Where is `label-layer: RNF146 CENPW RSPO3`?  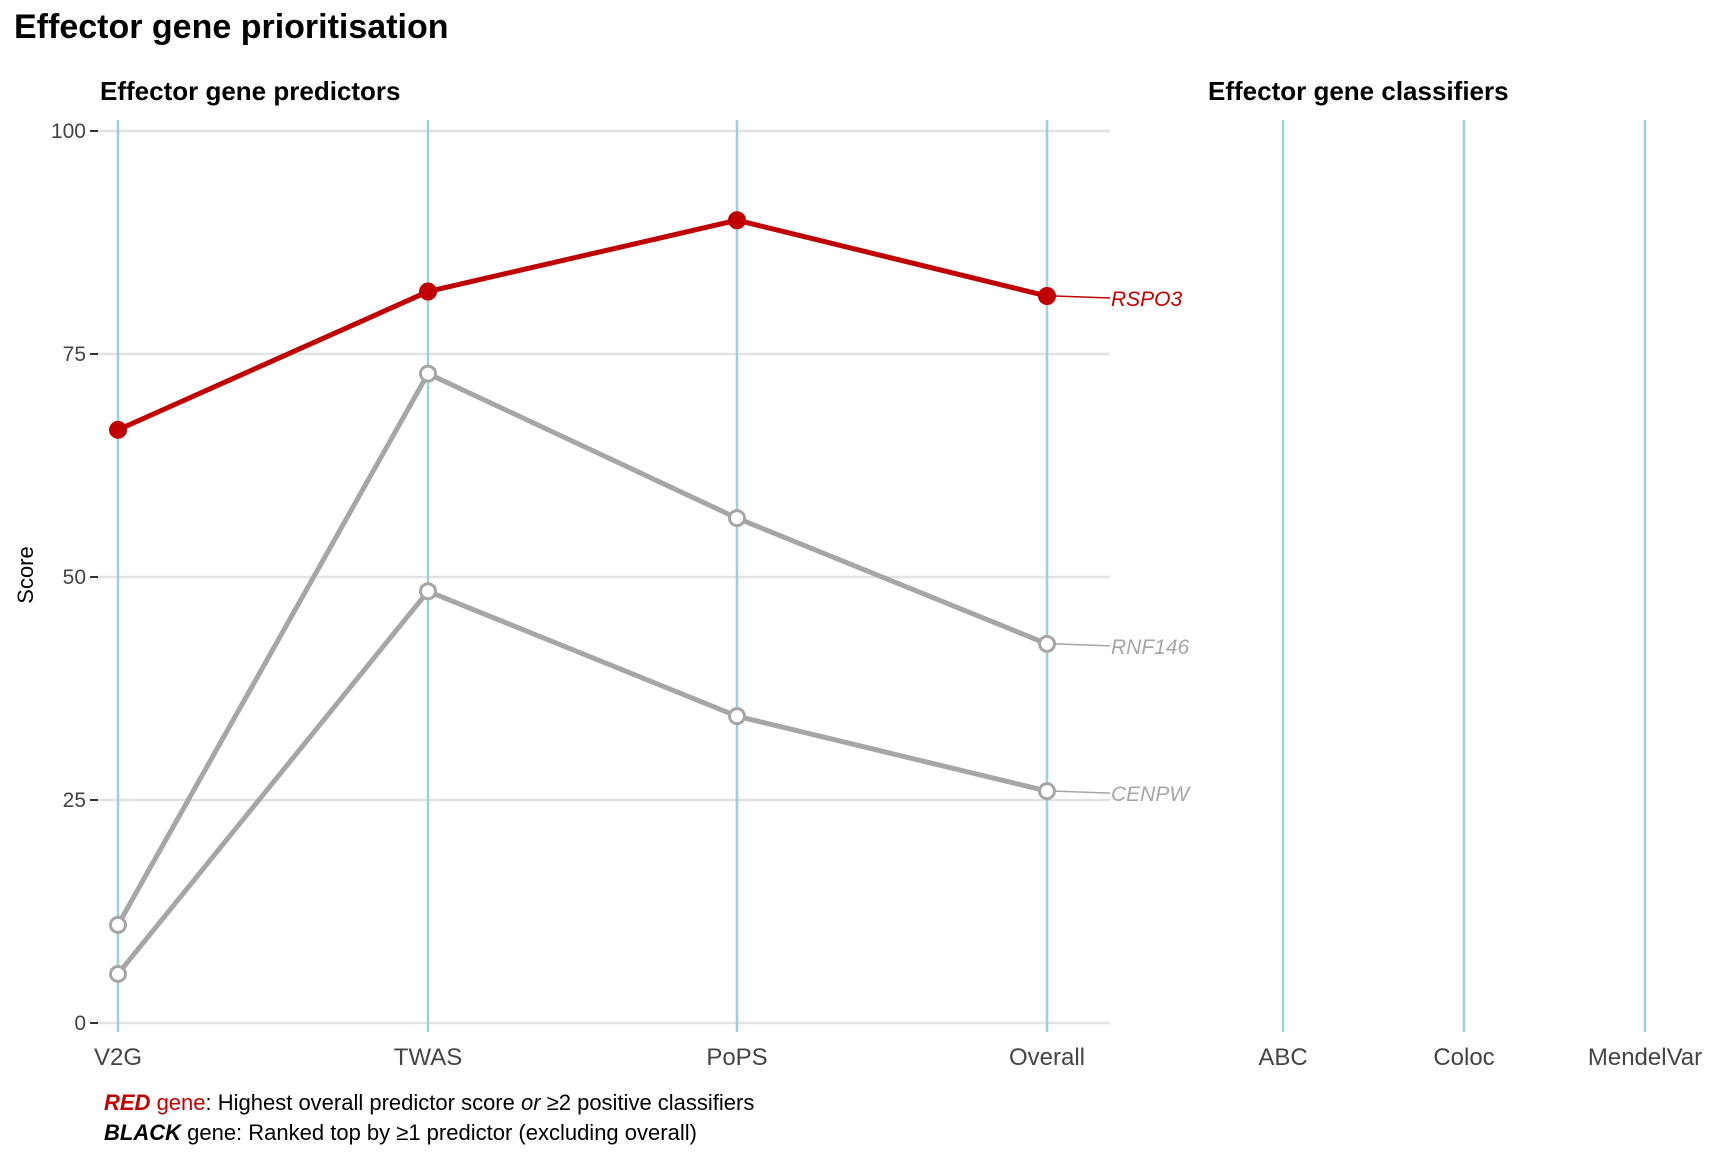 label-layer: RNF146 CENPW RSPO3 is located at coordinates (1122, 547).